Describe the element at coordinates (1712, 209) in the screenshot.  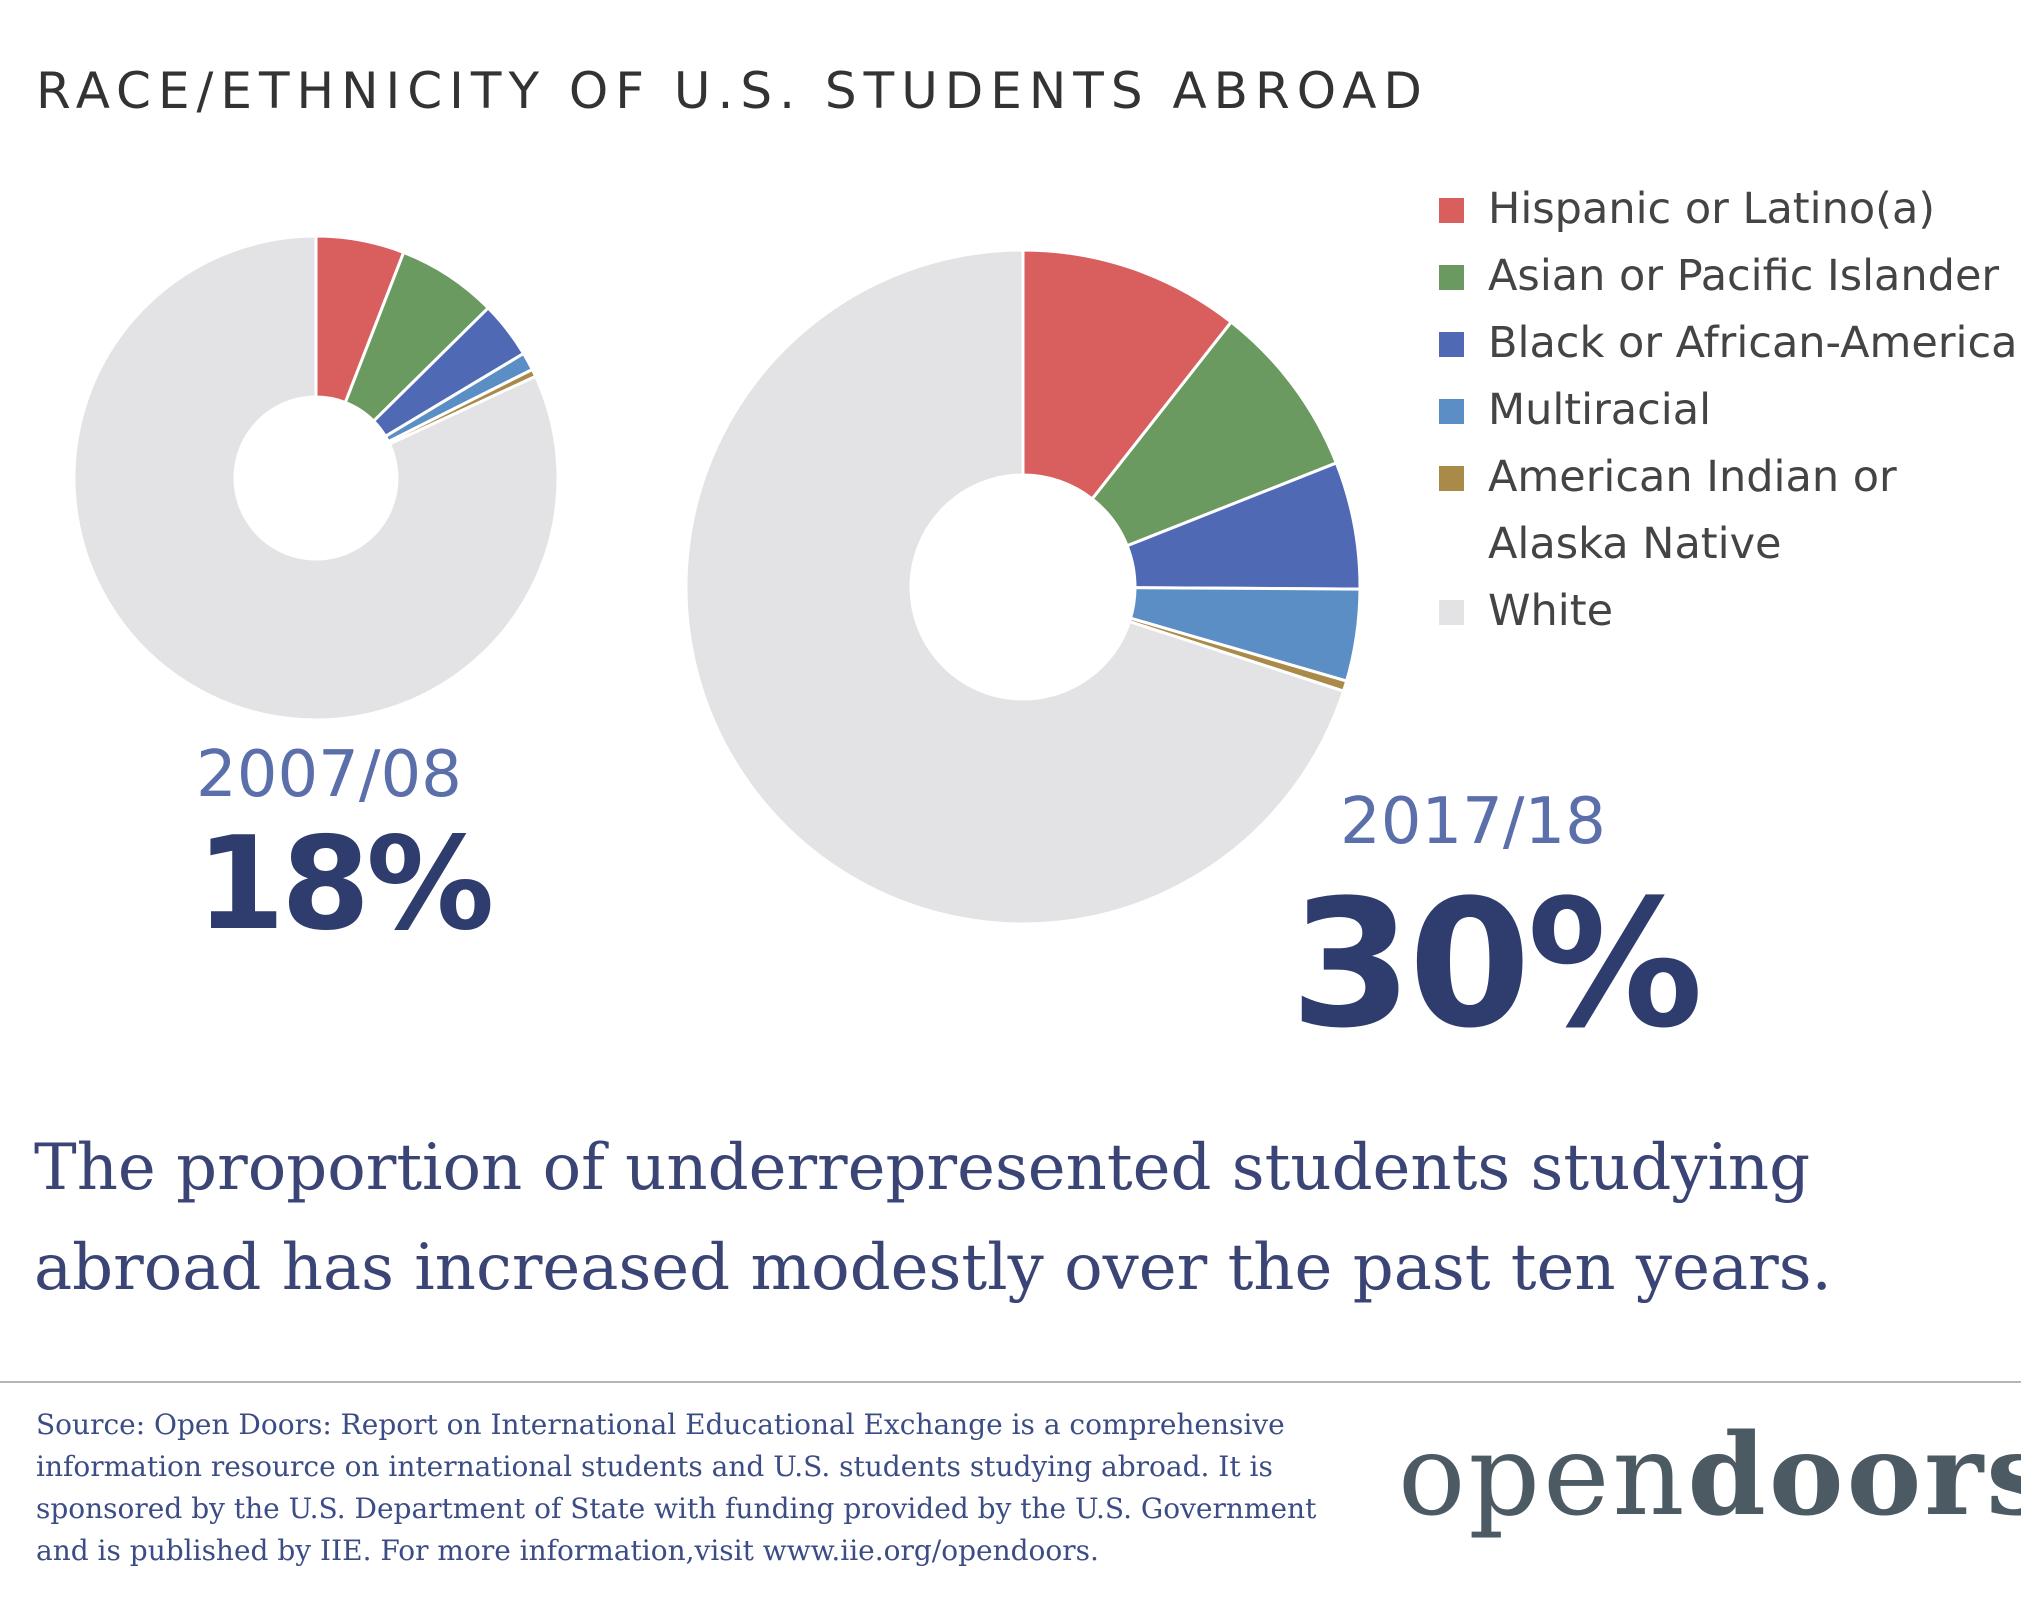
I see `legend-label: Hispanic or Latino(a)` at that location.